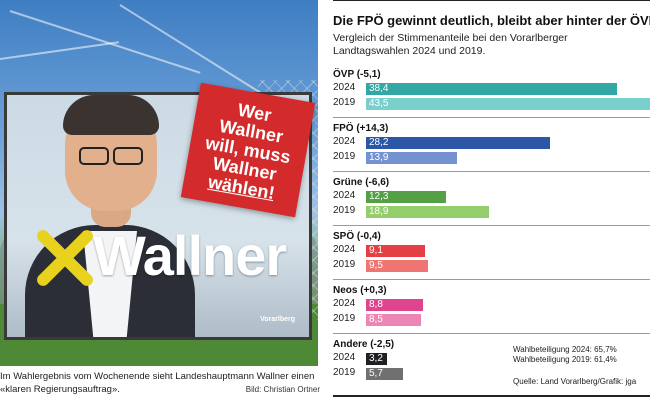  Describe the element at coordinates (379, 103) in the screenshot. I see `bar-value-label: 43,5` at that location.